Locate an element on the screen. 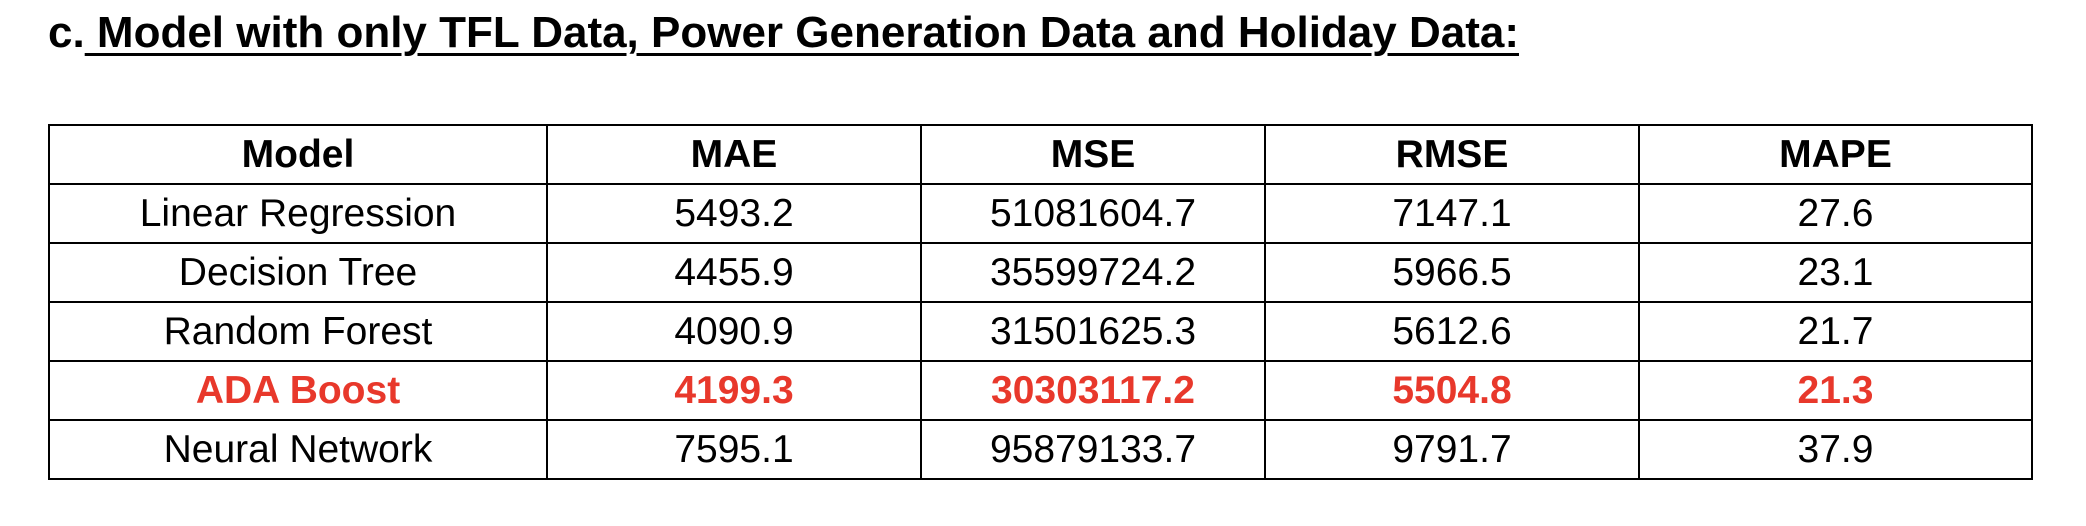 The height and width of the screenshot is (526, 2086). cell-mae: 4090.9 is located at coordinates (734, 331).